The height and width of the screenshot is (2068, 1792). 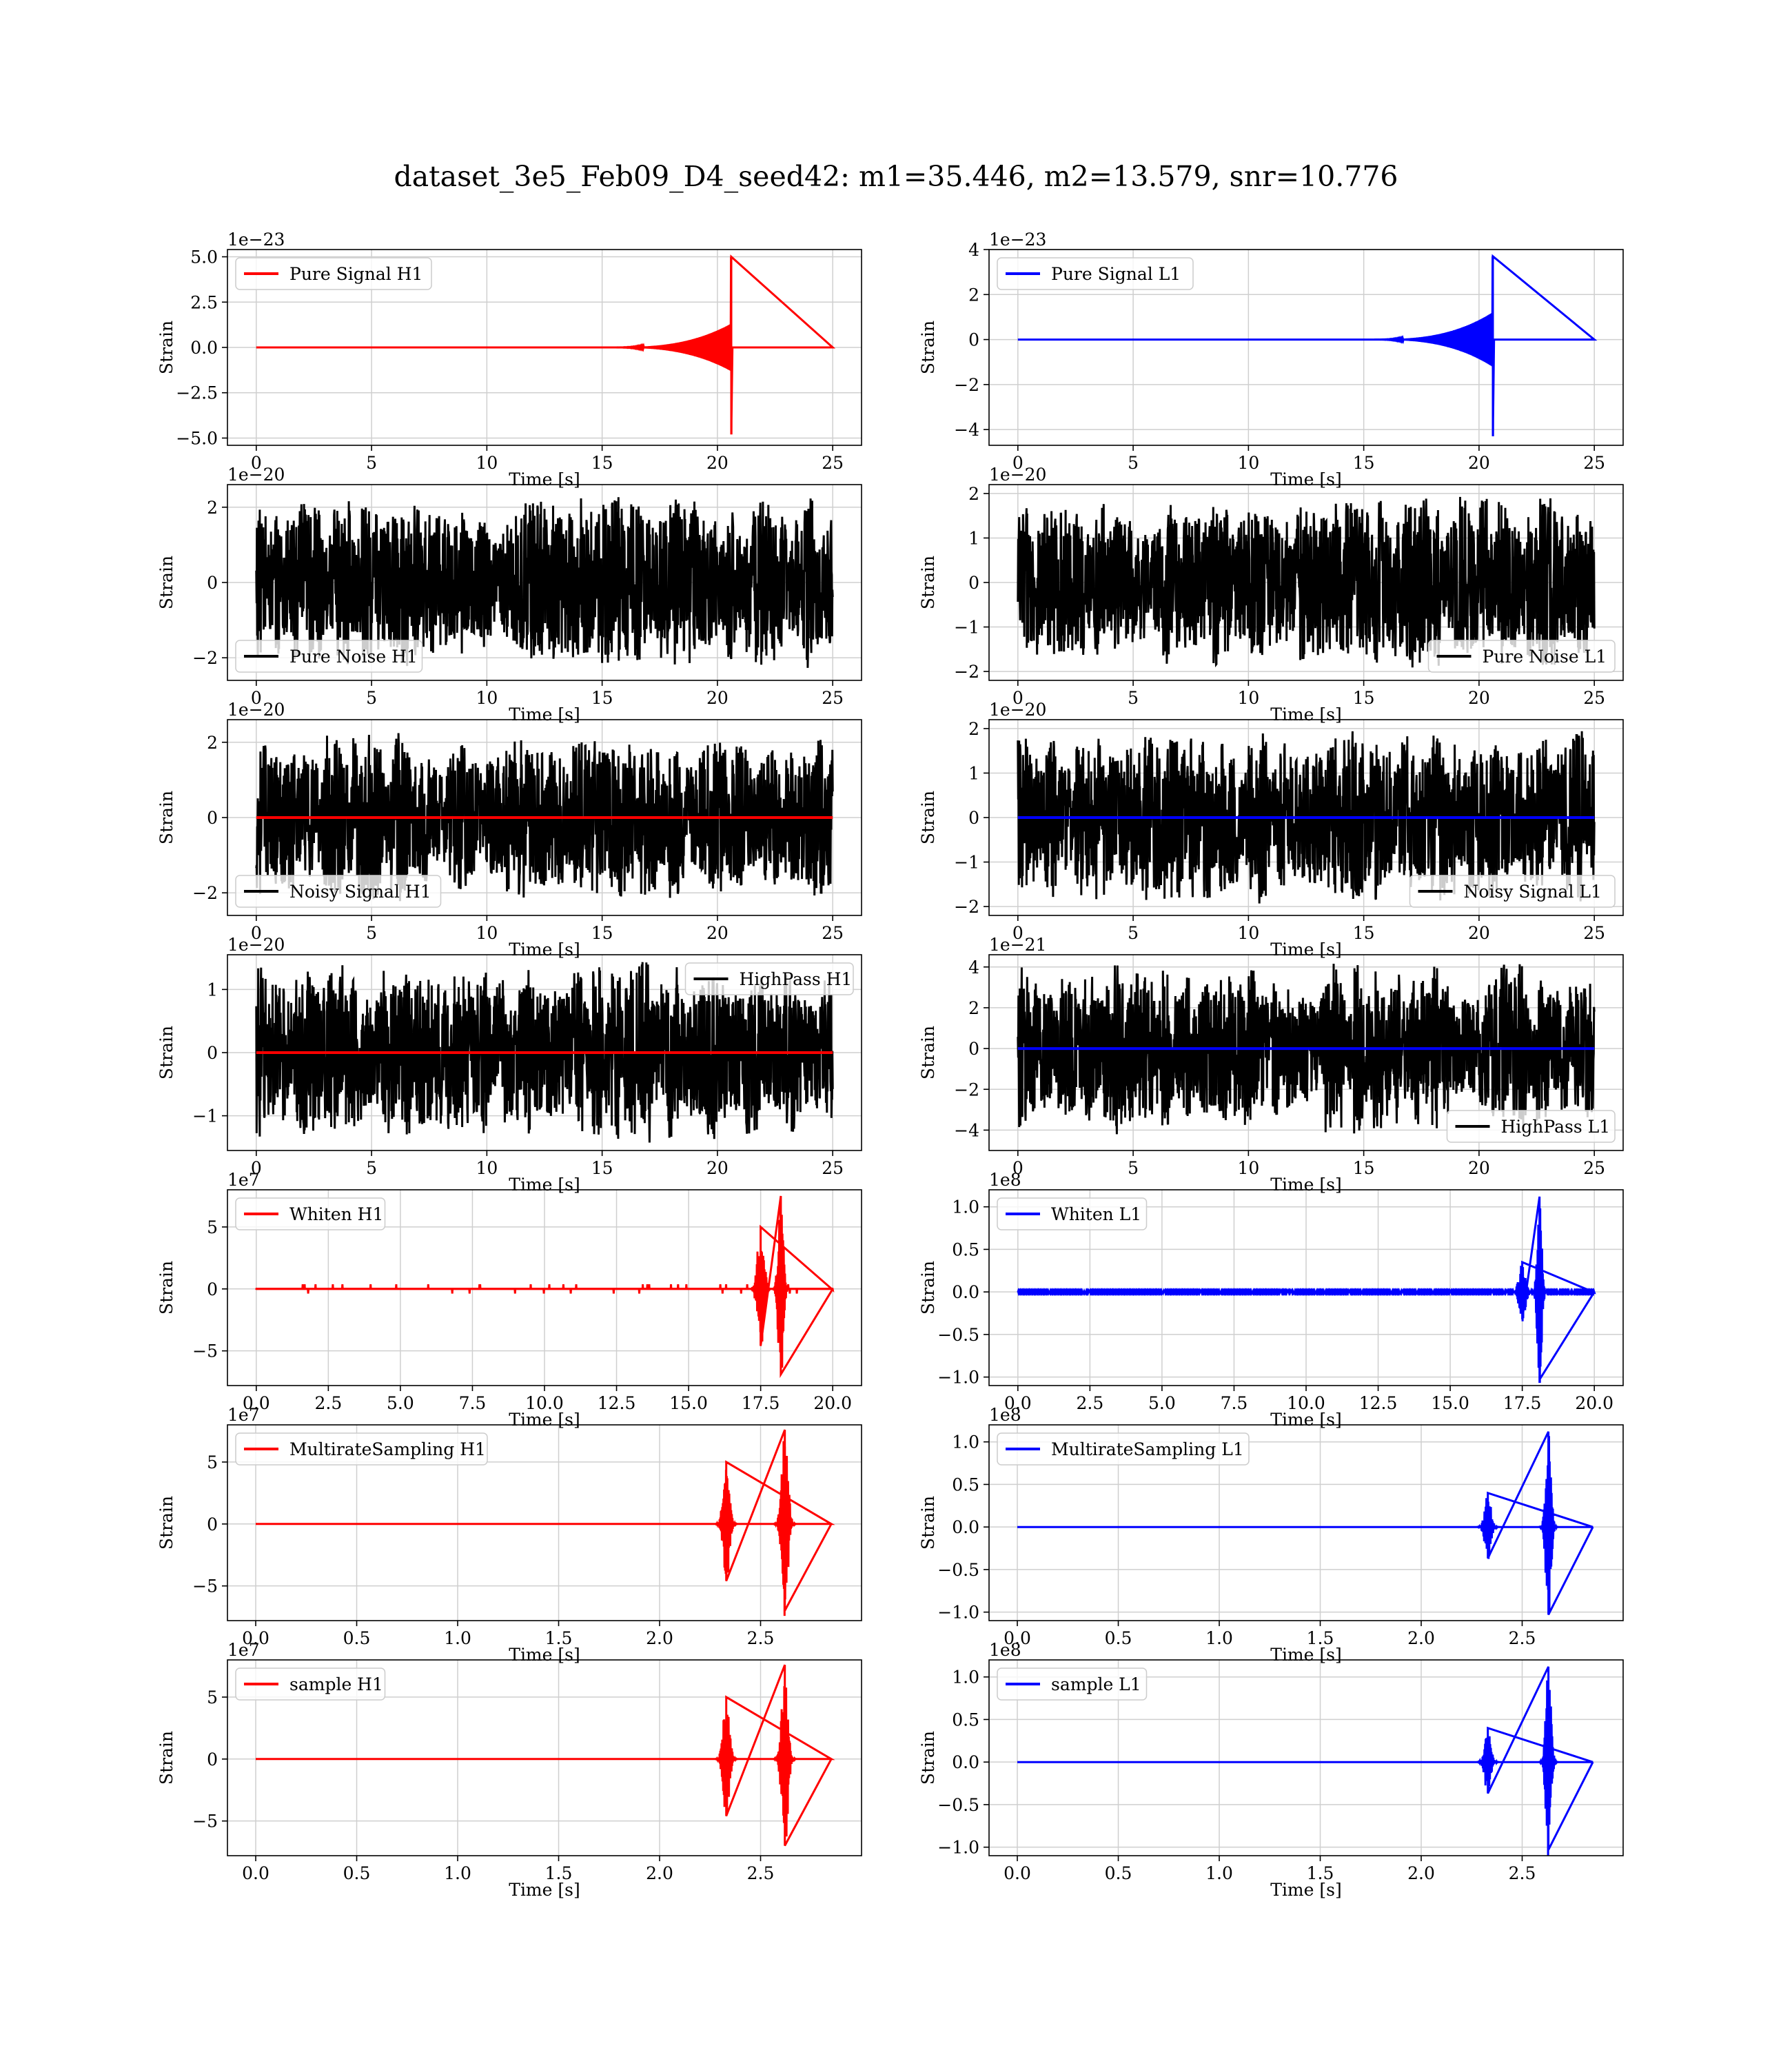 What do you see at coordinates (336, 1214) in the screenshot?
I see `legend-label: Whiten H1` at bounding box center [336, 1214].